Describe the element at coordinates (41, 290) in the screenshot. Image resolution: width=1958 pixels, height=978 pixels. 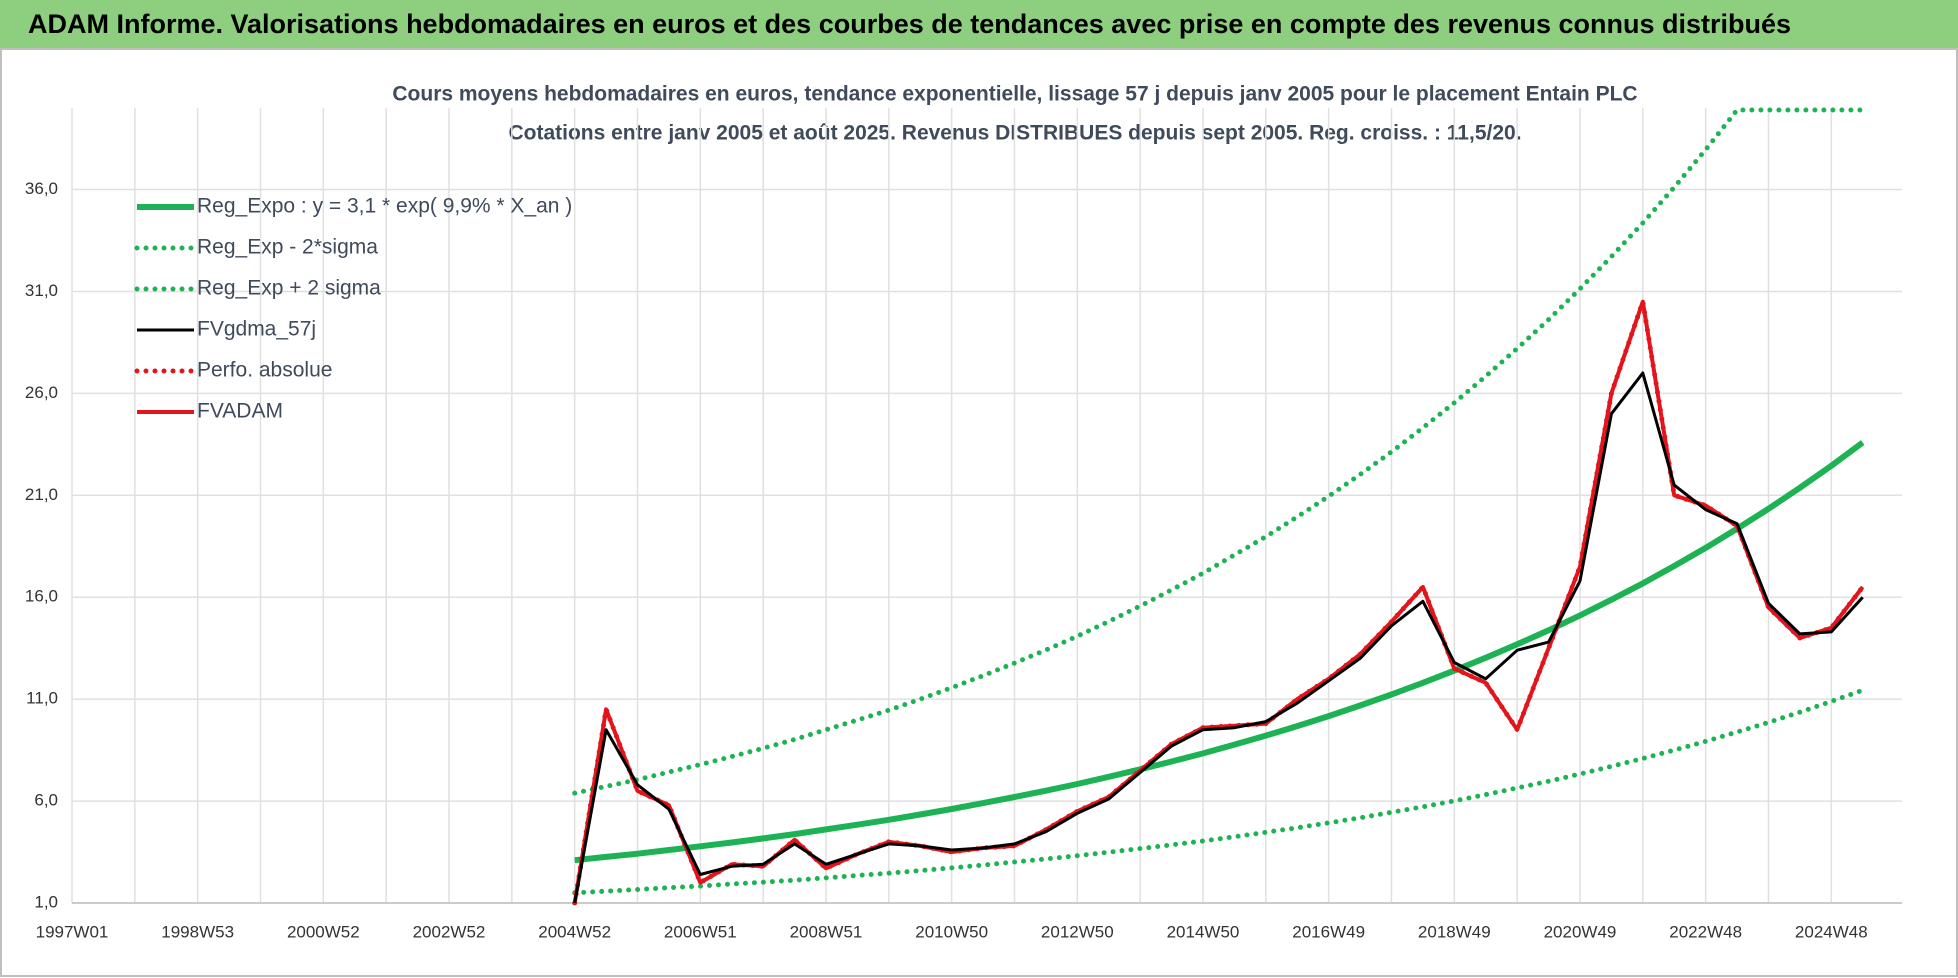
I see `y-tick-label: 31,0` at that location.